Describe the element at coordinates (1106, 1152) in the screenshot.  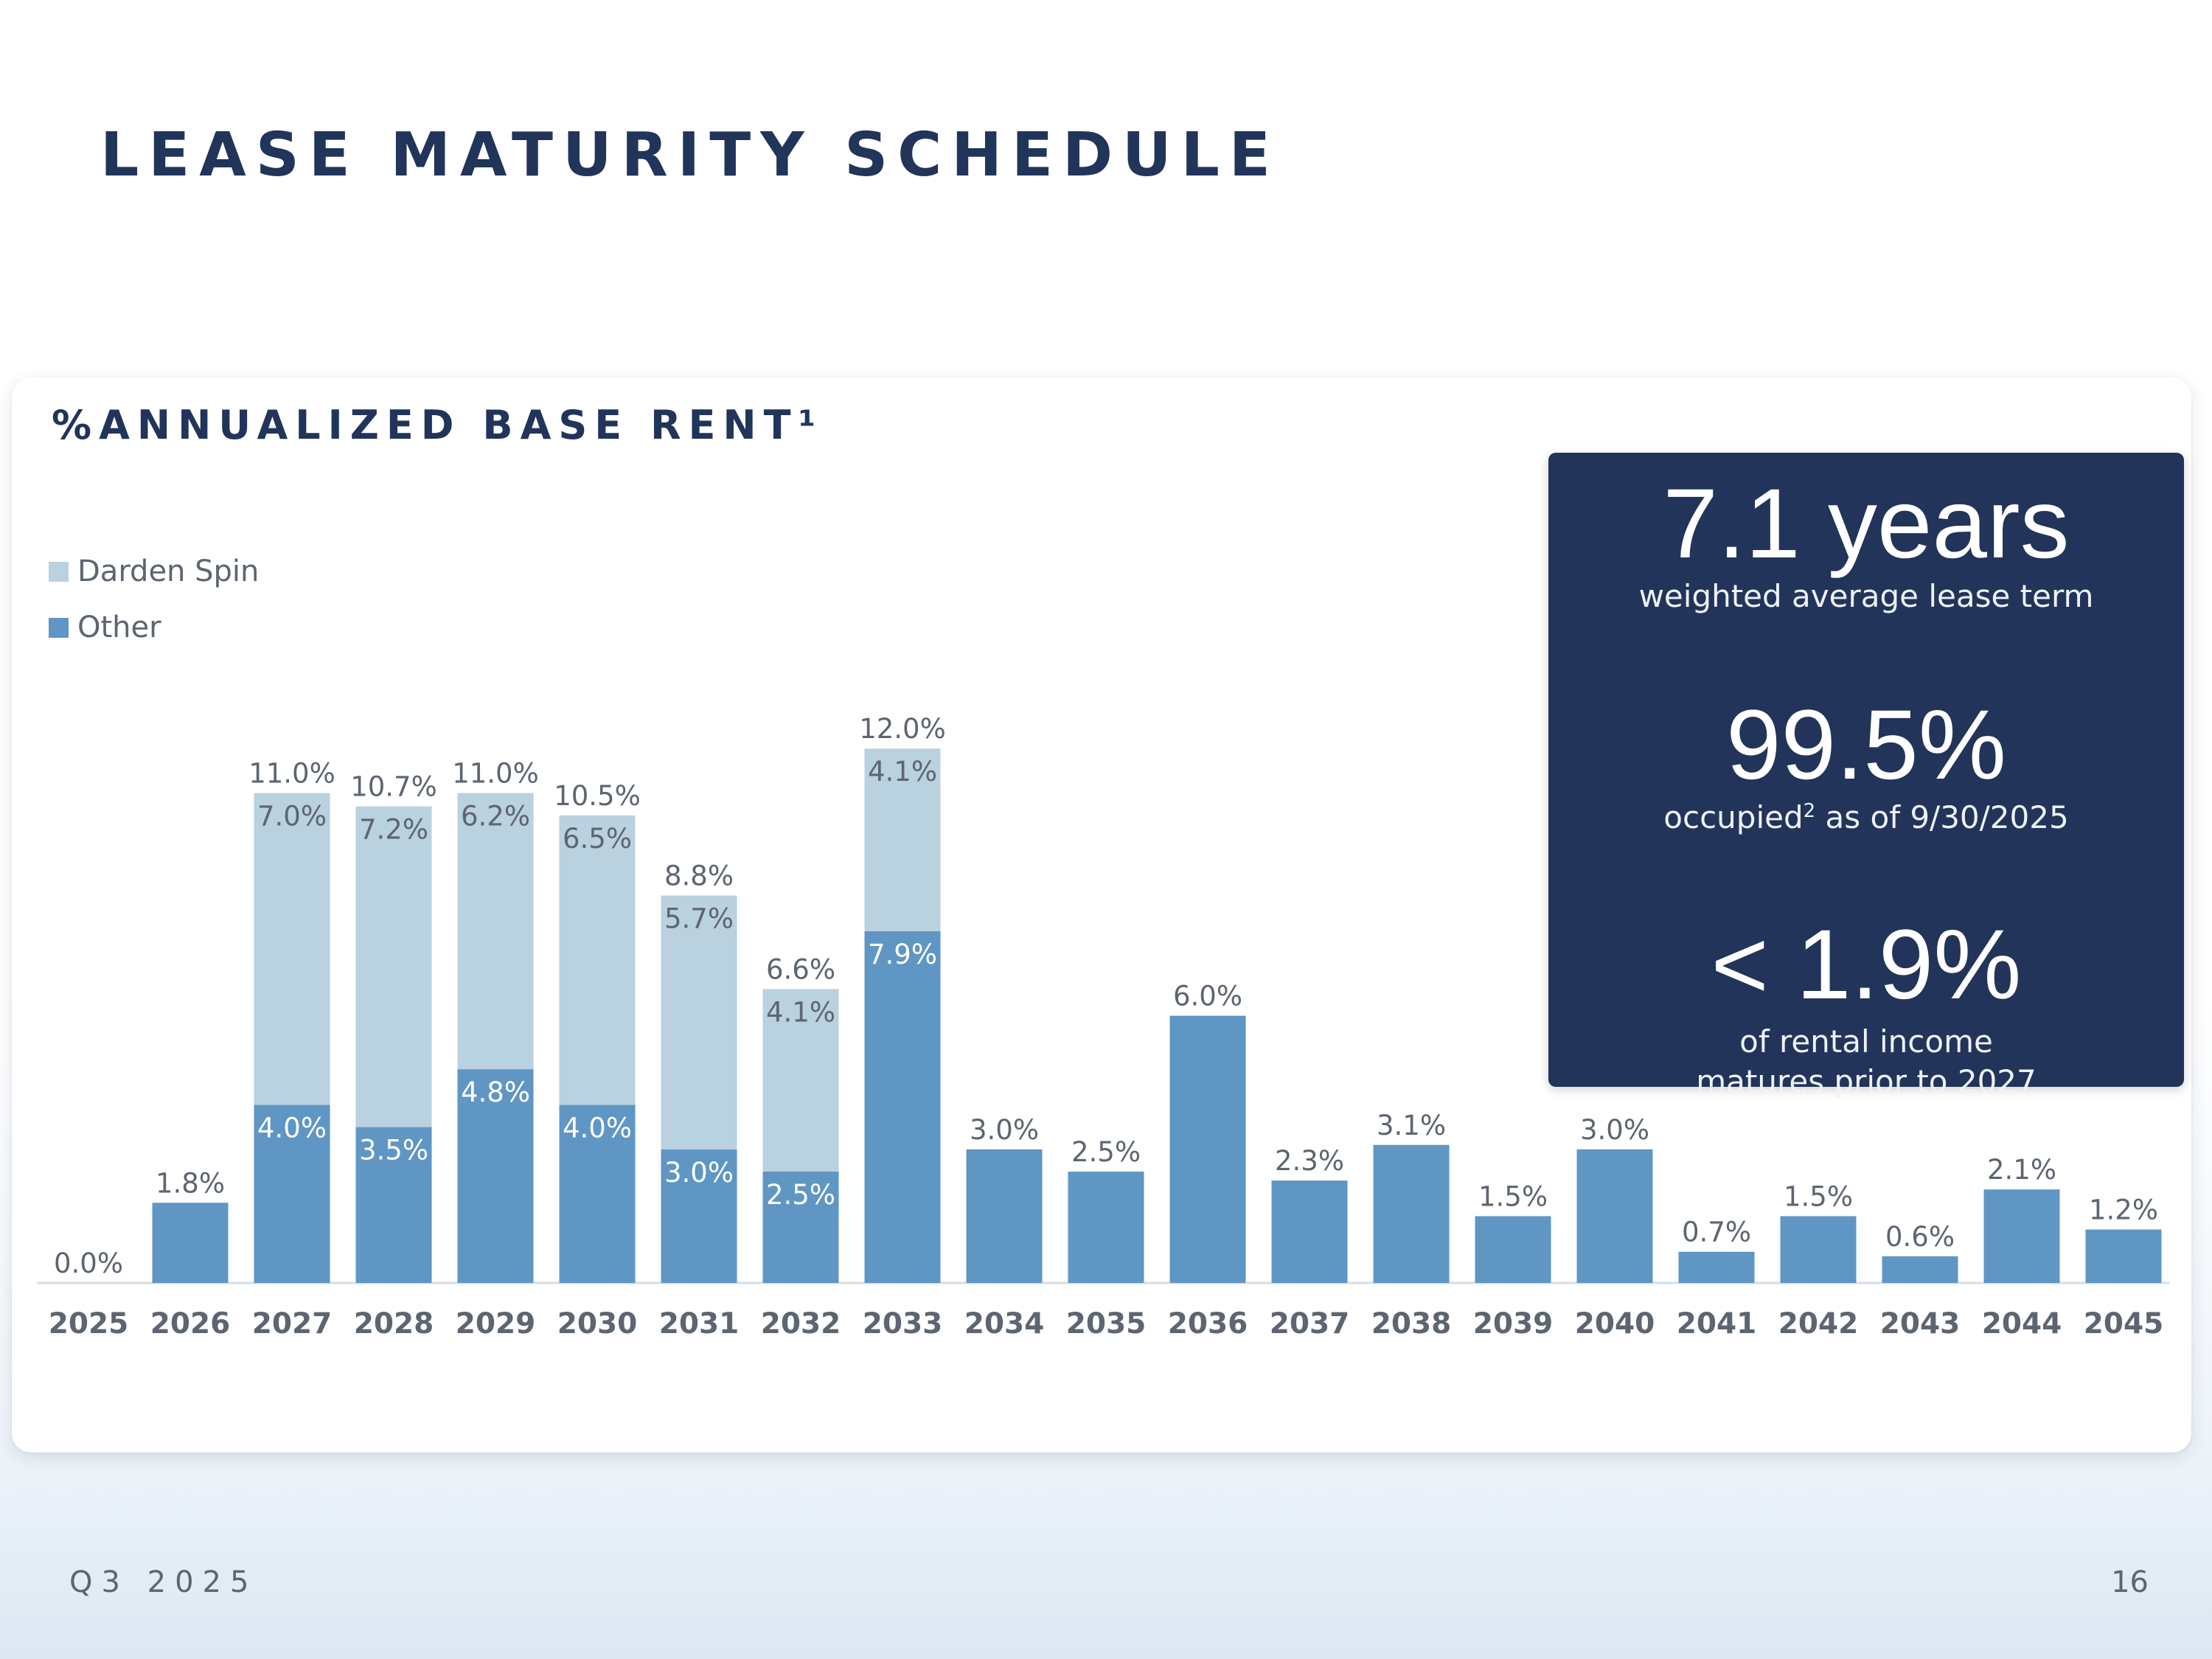
I see `total-label-2035: 2.5%` at that location.